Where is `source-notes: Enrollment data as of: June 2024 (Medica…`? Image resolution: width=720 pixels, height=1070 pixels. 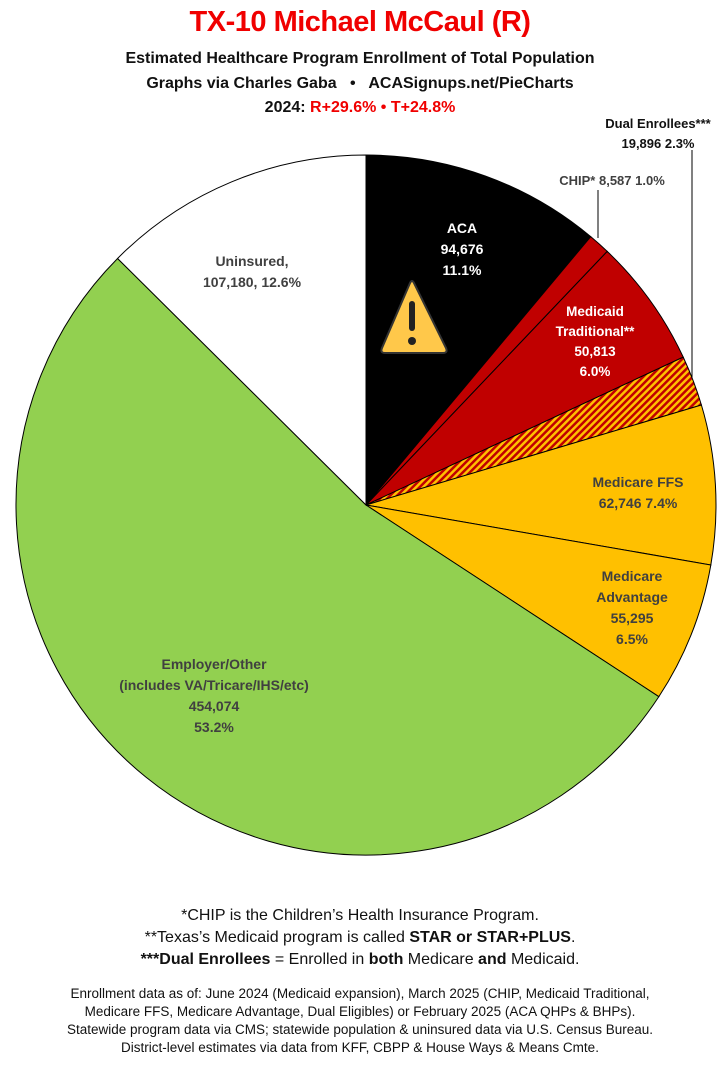 source-notes: Enrollment data as of: June 2024 (Medica… is located at coordinates (360, 1021).